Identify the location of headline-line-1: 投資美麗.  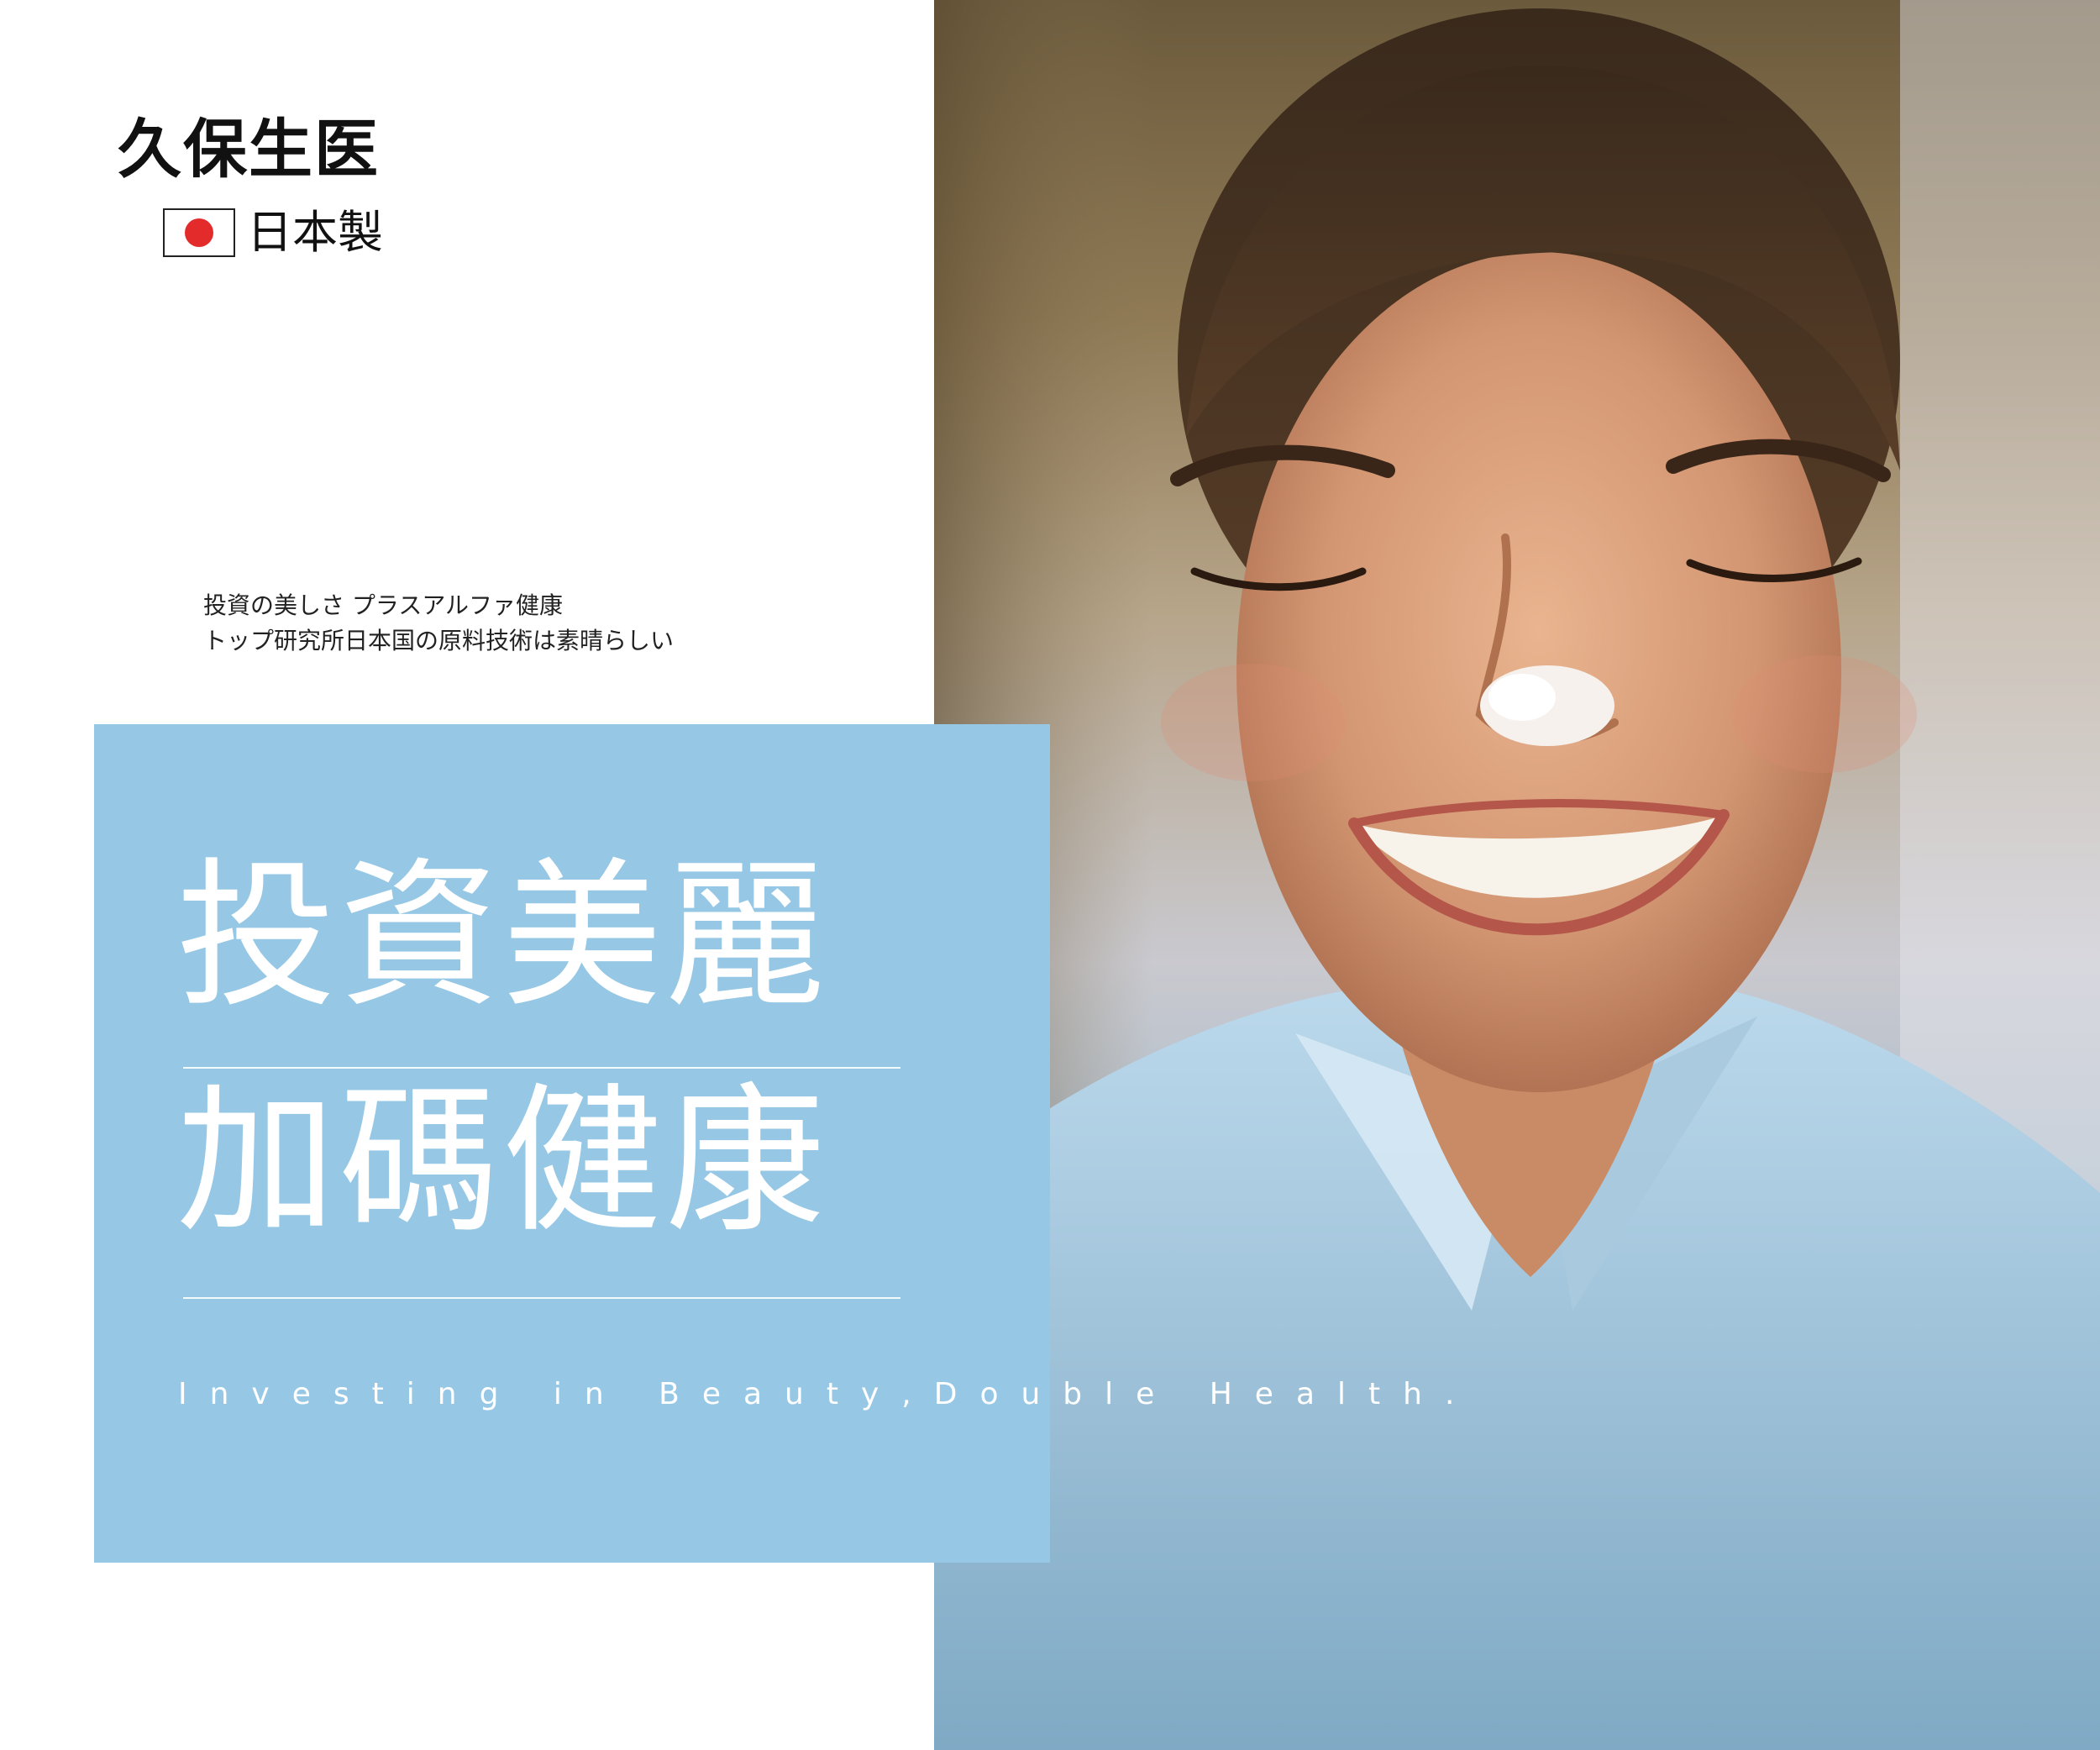
(502, 936).